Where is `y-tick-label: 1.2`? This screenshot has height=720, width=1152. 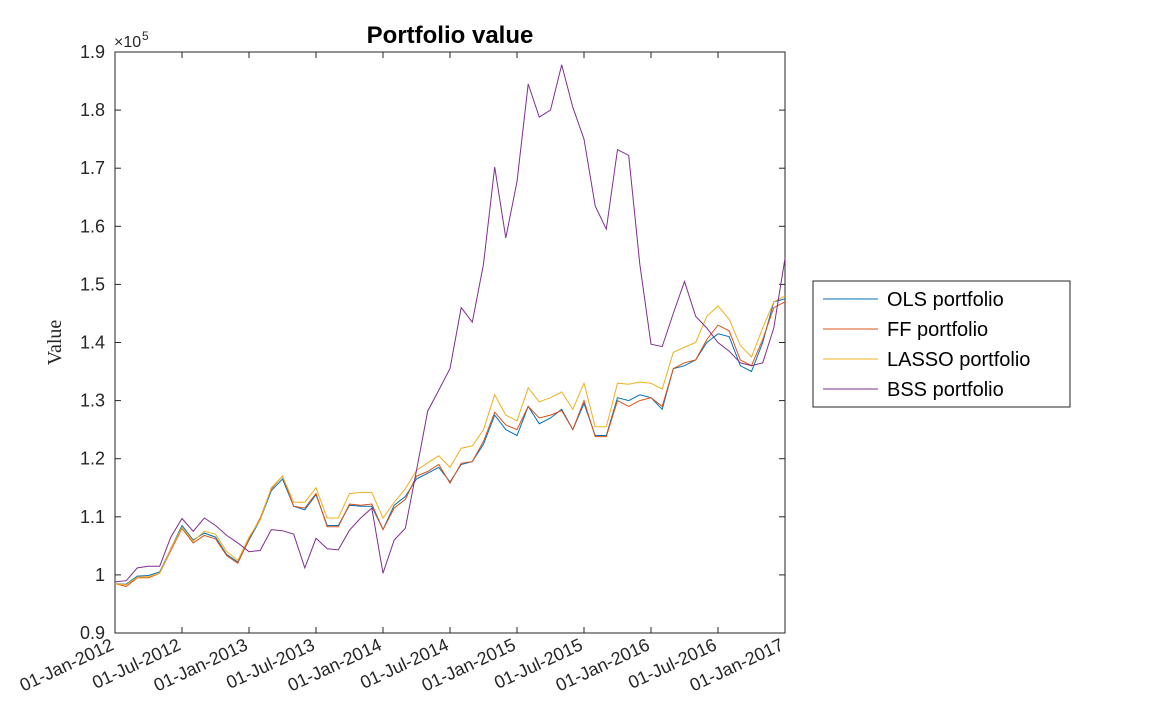
y-tick-label: 1.2 is located at coordinates (92, 459).